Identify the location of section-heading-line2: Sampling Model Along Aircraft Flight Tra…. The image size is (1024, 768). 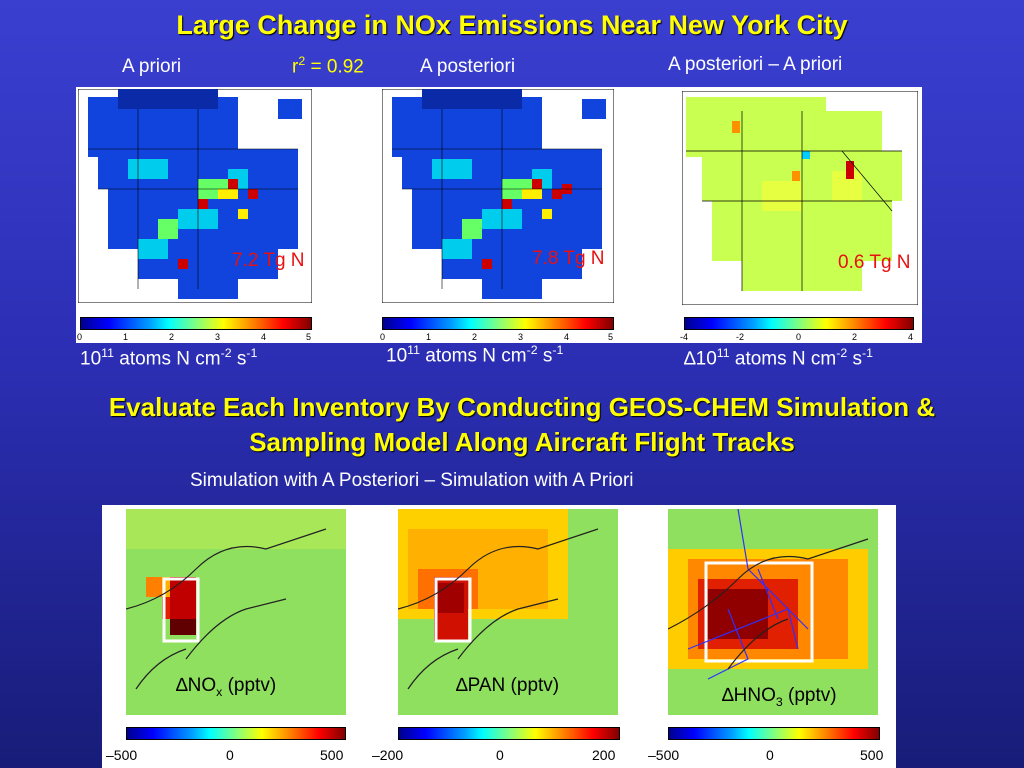
(522, 442).